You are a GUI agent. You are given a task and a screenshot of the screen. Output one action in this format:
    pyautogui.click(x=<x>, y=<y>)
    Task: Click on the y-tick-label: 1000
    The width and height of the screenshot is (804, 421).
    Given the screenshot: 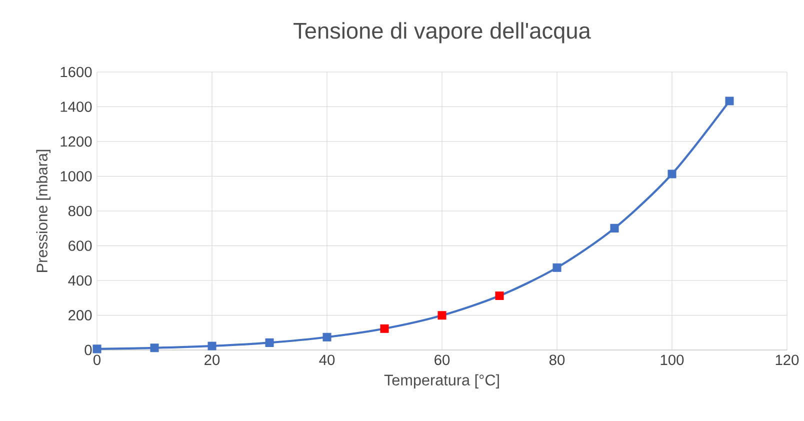 What is the action you would take?
    pyautogui.click(x=76, y=176)
    